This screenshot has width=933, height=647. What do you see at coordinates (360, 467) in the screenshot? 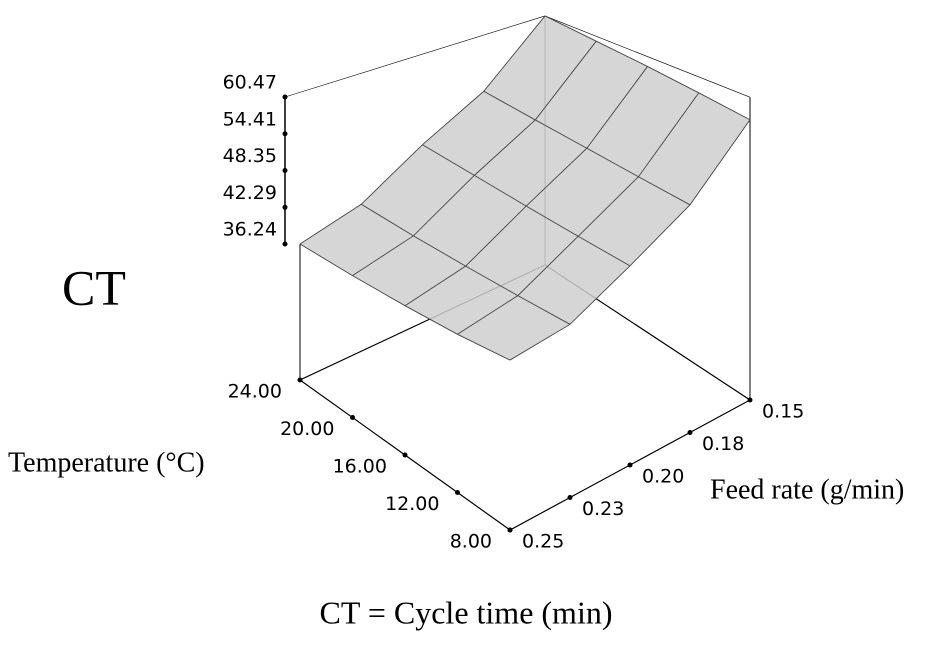
I see `x-tick-label: 16.00` at bounding box center [360, 467].